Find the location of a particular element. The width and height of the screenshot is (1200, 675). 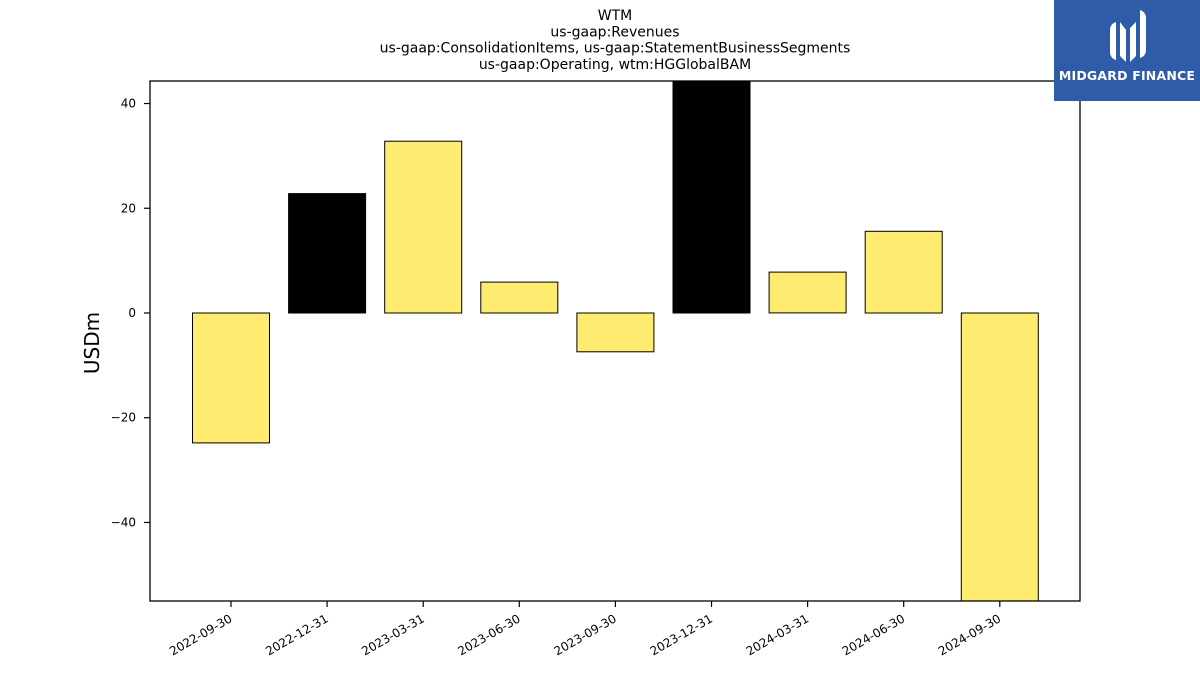

y-tick-label: −20 is located at coordinates (123, 418).